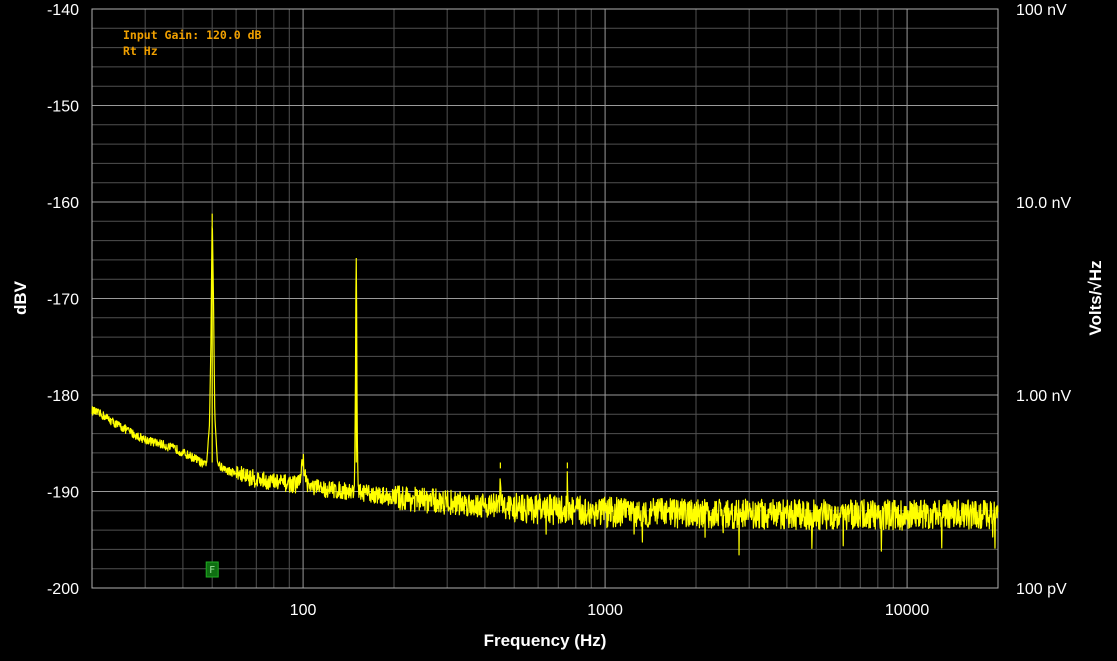 The width and height of the screenshot is (1117, 661). Describe the element at coordinates (1043, 203) in the screenshot. I see `y2-tick-label: 10.0 nV` at that location.